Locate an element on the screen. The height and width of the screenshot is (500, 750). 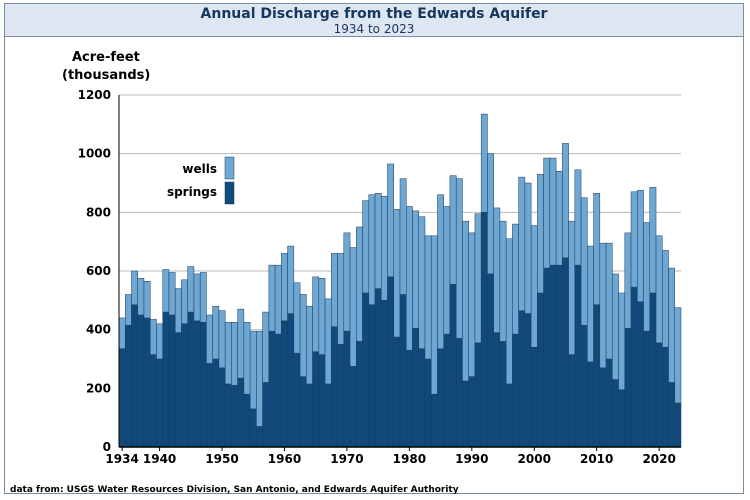
bar-springs-1991 is located at coordinates (478, 395).